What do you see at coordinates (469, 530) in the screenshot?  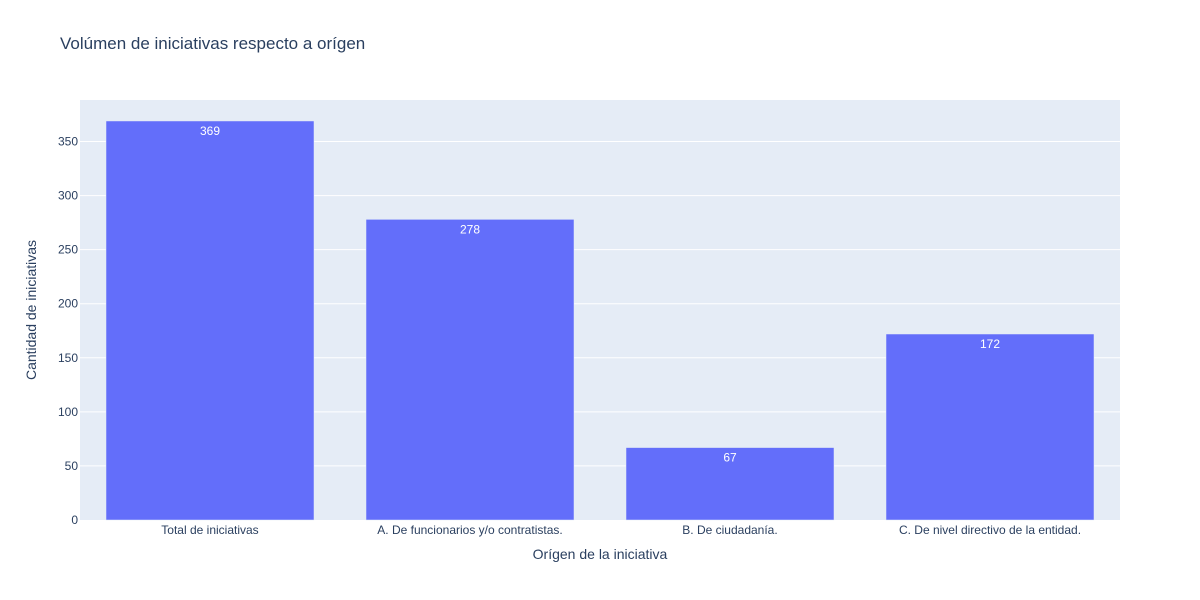 I see `x-tick-label: A. De funcionarios y/o contratistas.` at bounding box center [469, 530].